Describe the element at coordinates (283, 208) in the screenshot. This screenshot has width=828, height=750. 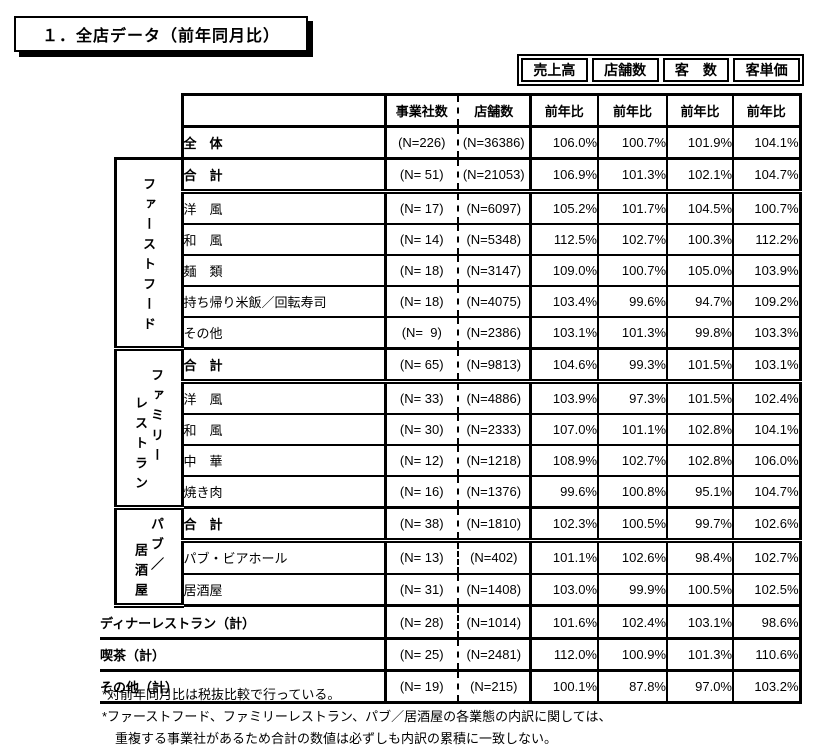
I see `row-label: 洋 風` at that location.